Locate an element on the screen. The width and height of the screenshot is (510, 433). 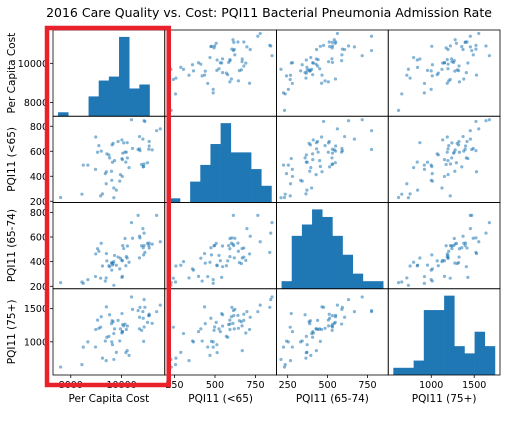
y-tick-label: 400 is located at coordinates (39, 262).